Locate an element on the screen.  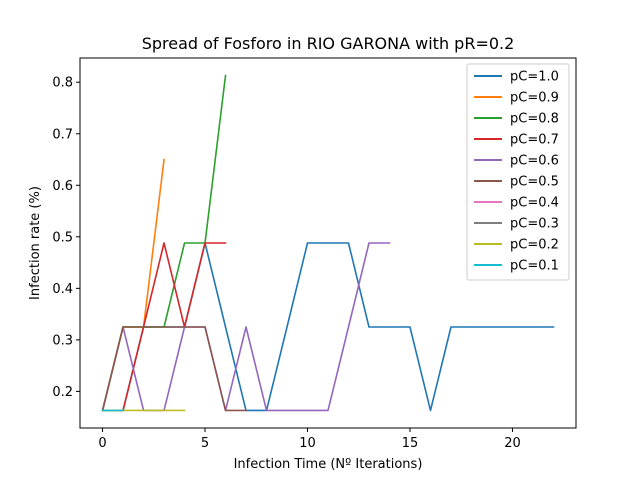
x-tick-label: 20 is located at coordinates (512, 443).